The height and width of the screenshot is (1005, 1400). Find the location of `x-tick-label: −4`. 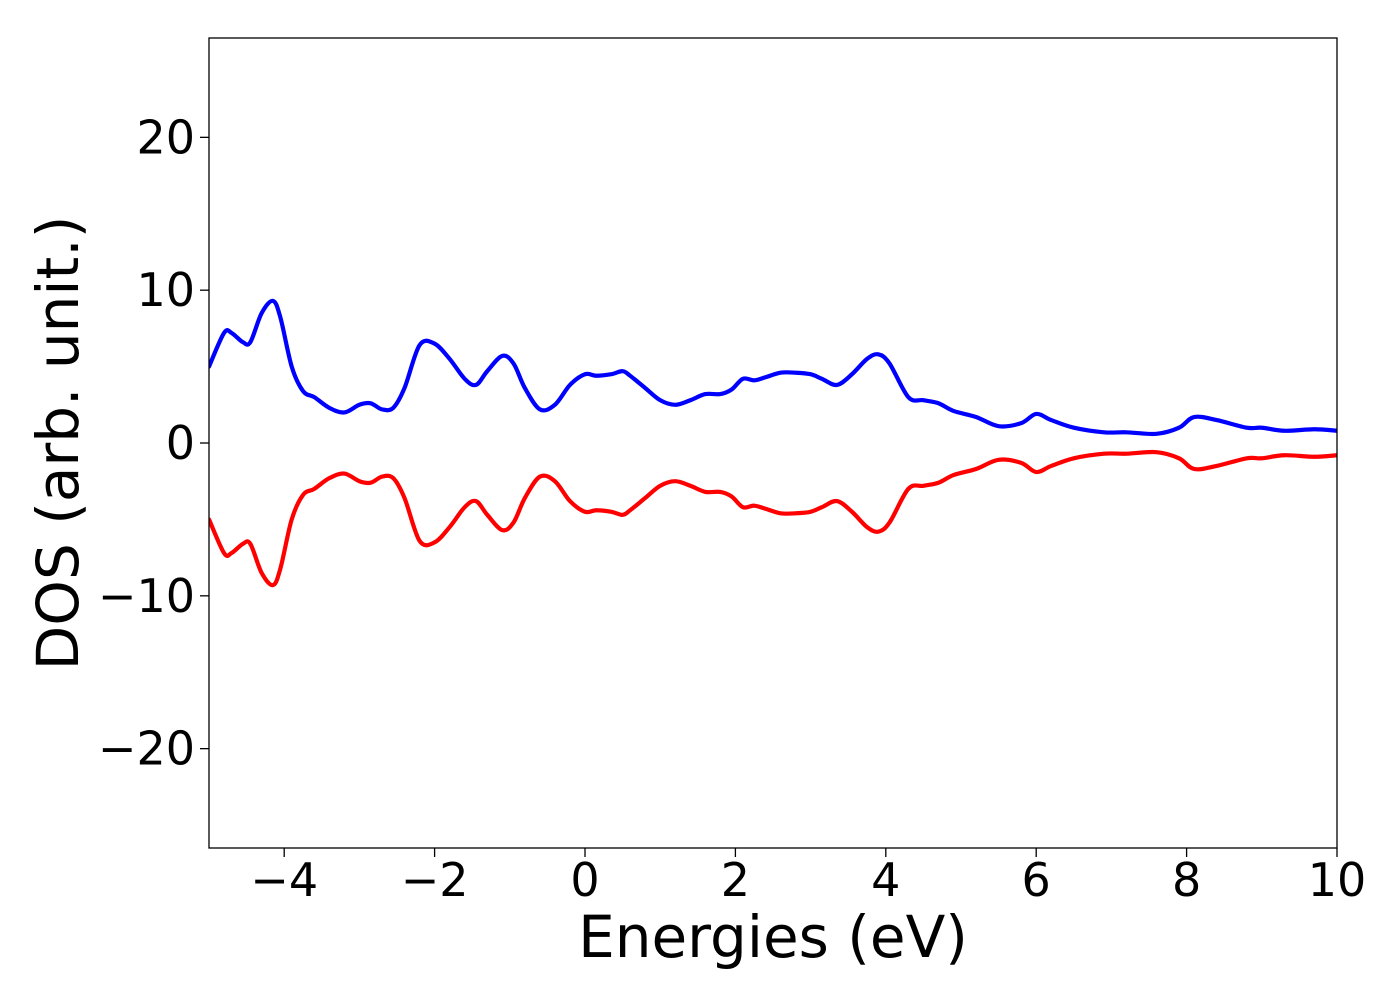

x-tick-label: −4 is located at coordinates (284, 880).